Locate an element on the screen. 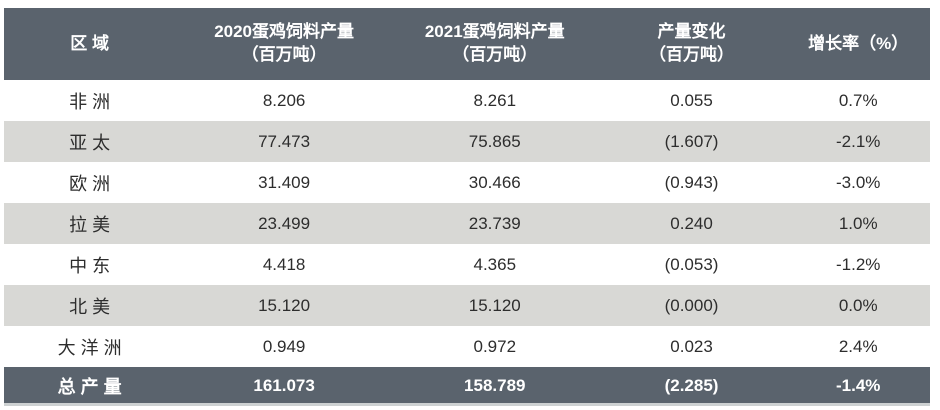 This screenshot has width=940, height=410. header-label: 增长率（%） is located at coordinates (858, 43).